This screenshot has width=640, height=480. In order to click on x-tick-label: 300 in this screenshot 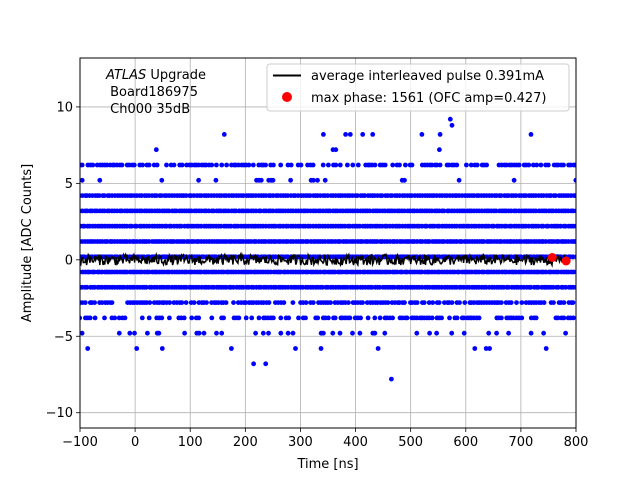, I will do `click(300, 442)`.